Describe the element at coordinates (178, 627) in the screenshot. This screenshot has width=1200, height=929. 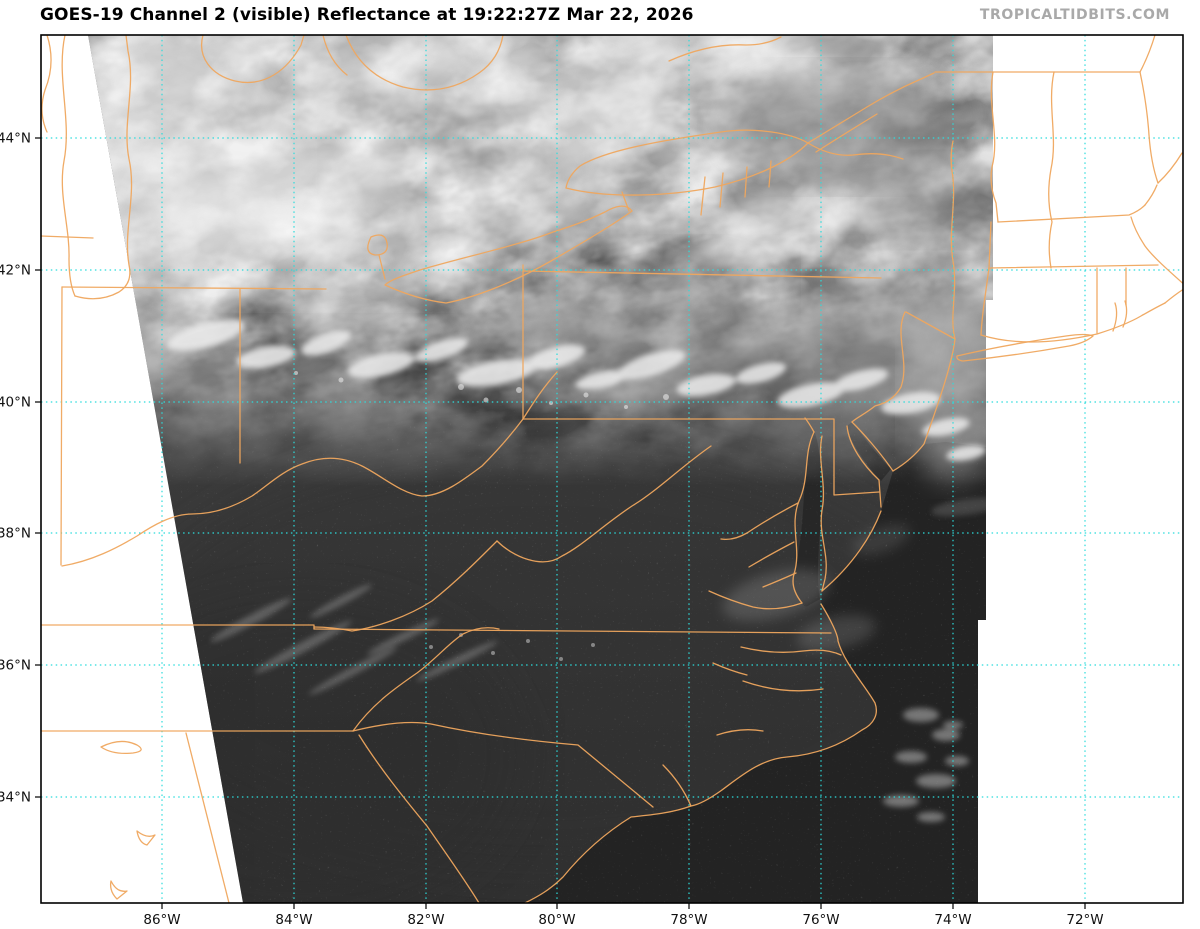
I see `kentucky-tennessee-border` at that location.